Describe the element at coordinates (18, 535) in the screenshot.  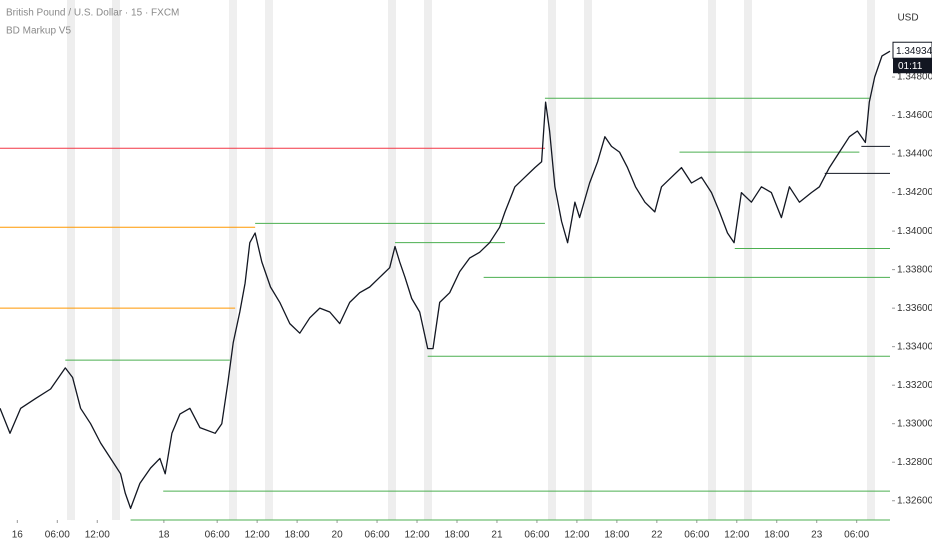
I see `x-tick-label: 16` at that location.